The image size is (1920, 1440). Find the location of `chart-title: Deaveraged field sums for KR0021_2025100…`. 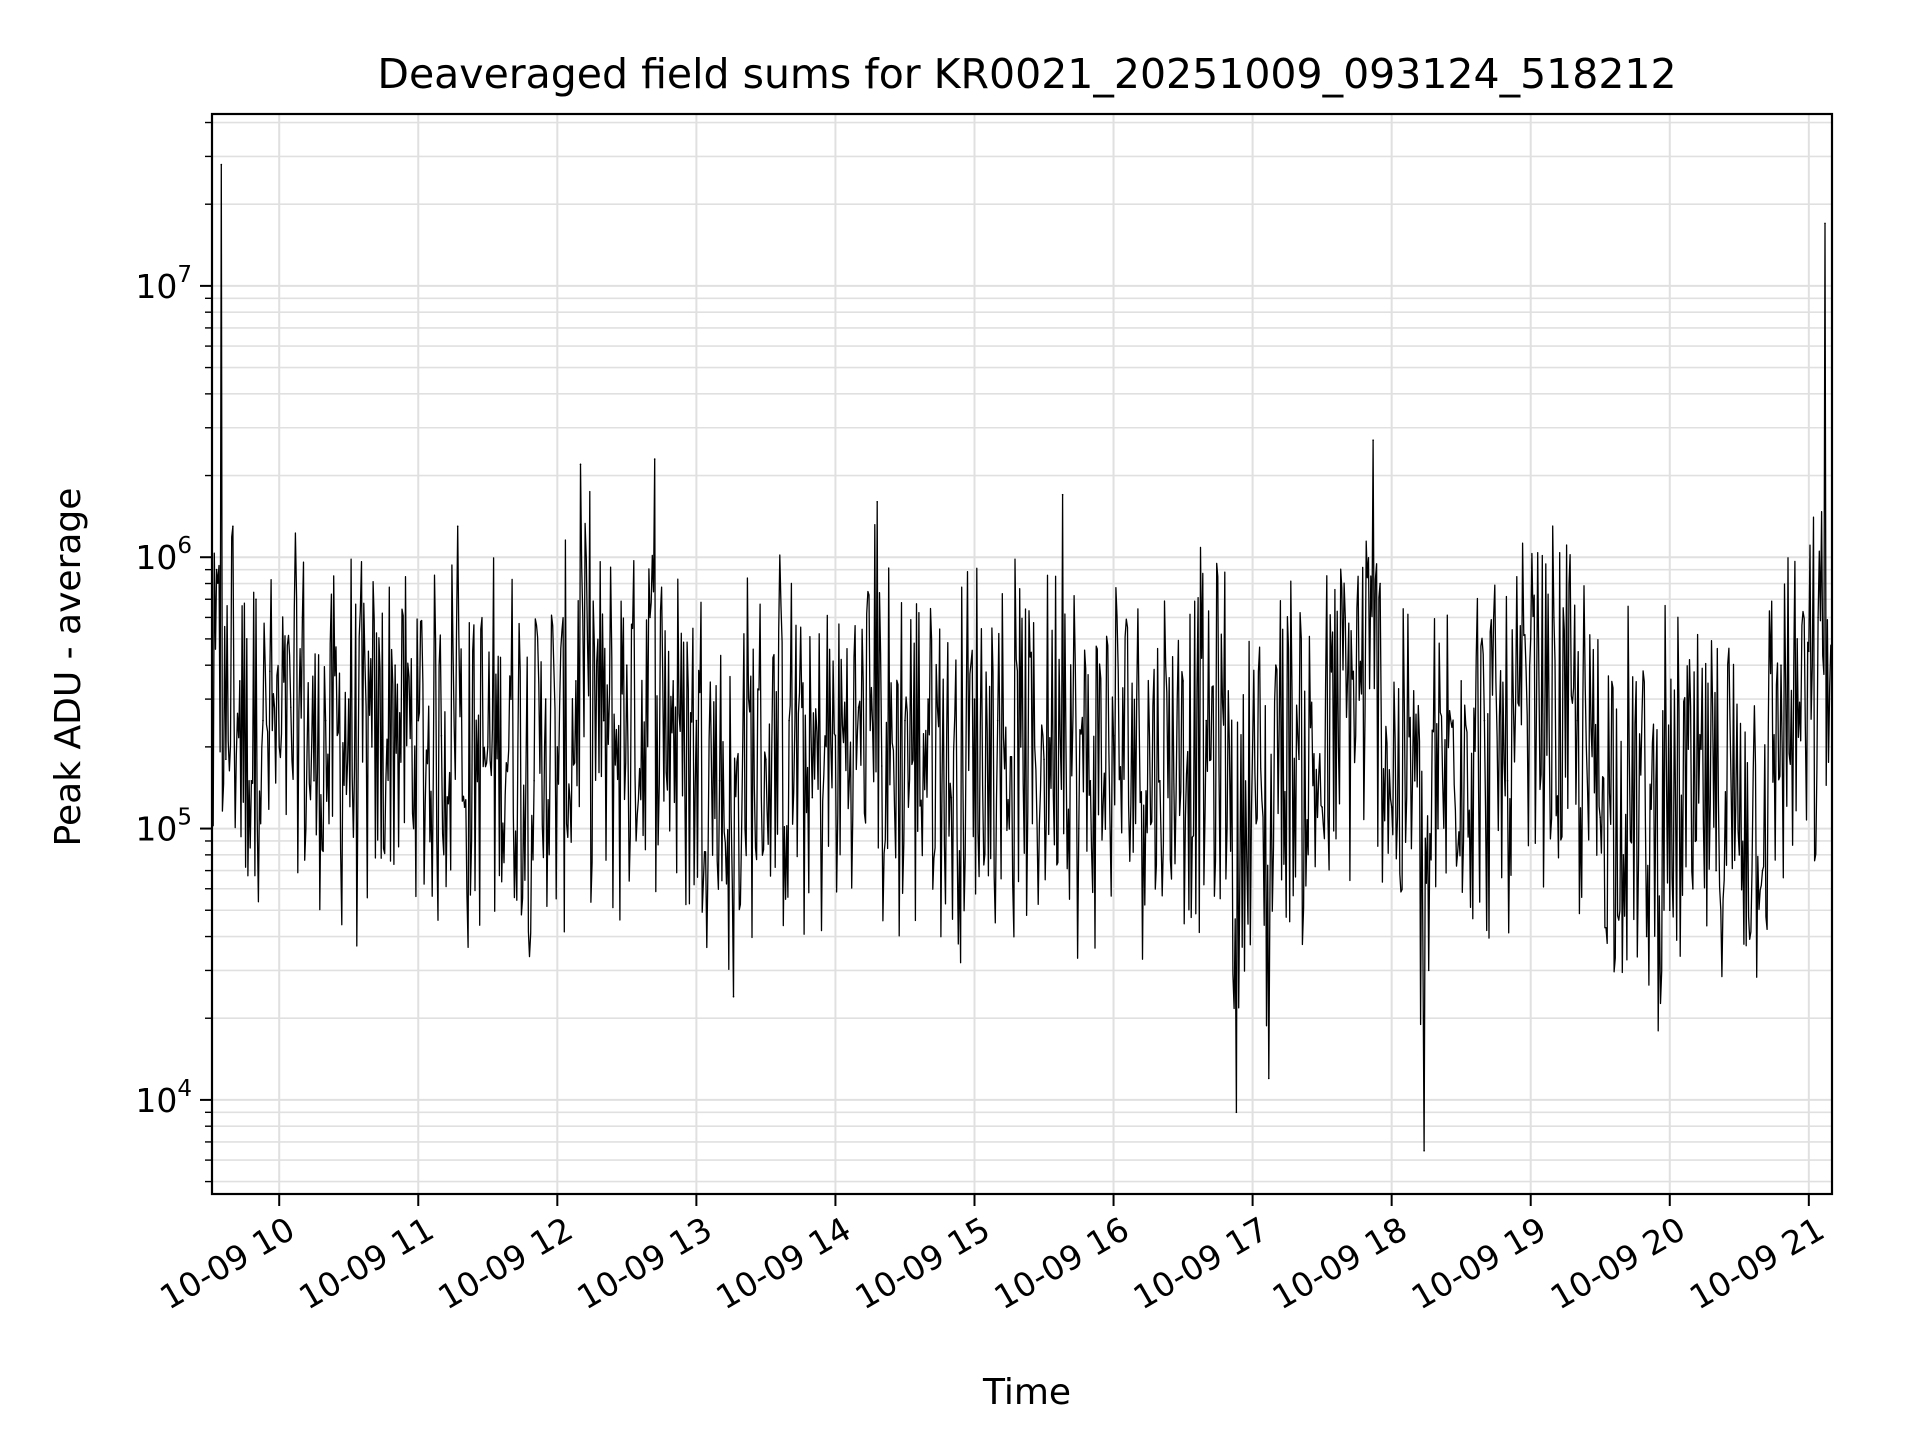

chart-title: Deaveraged field sums for KR0021_2025100… is located at coordinates (1026, 74).